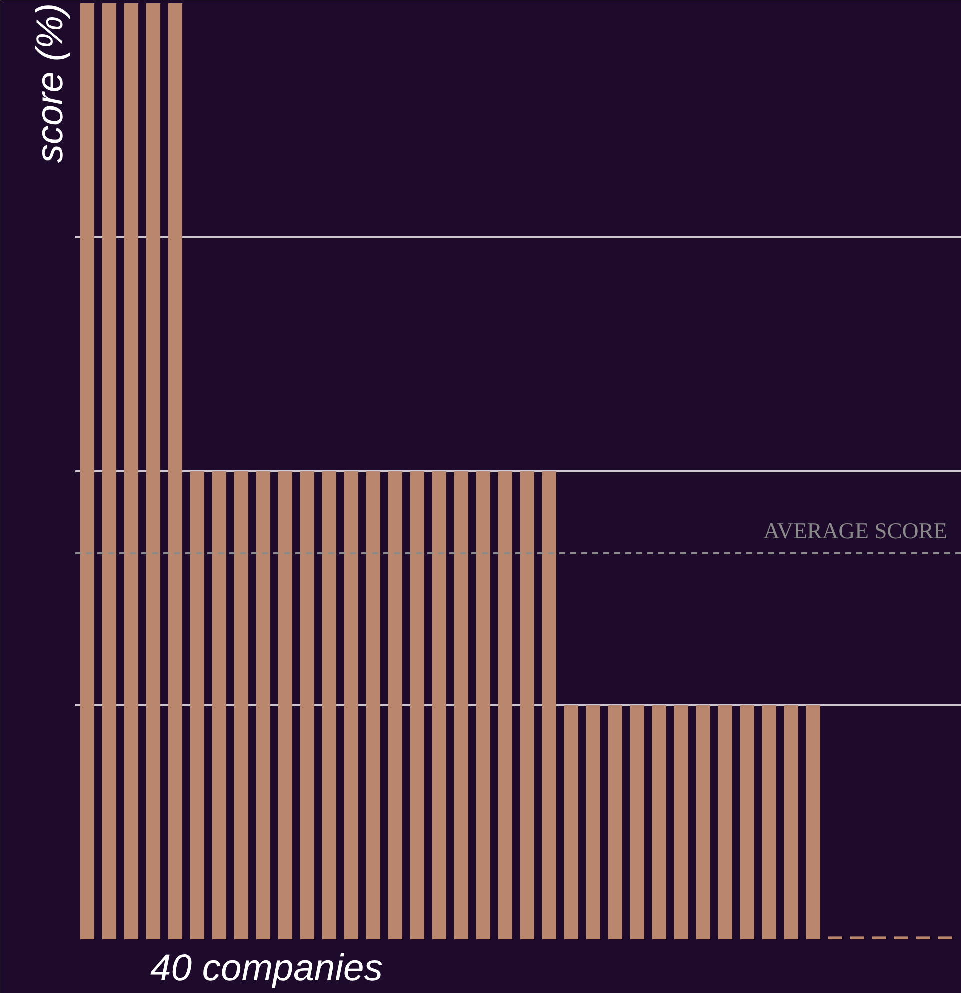  Describe the element at coordinates (49, 84) in the screenshot. I see `y-axis-title: score (%)` at that location.